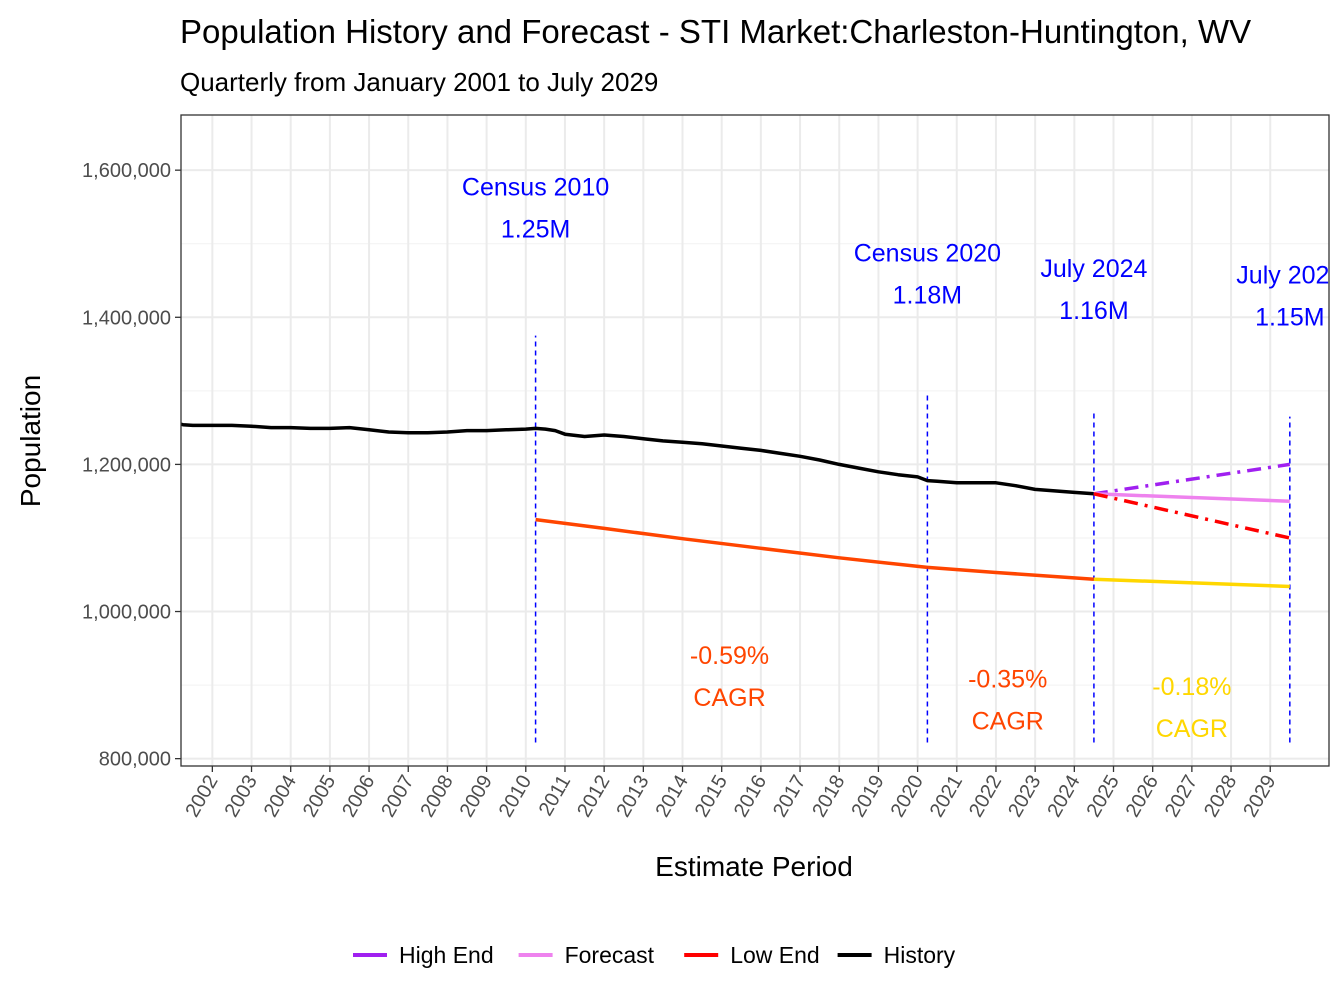 Image resolution: width=1344 pixels, height=1008 pixels. What do you see at coordinates (476, 797) in the screenshot?
I see `x-tick-label: 2009` at bounding box center [476, 797].